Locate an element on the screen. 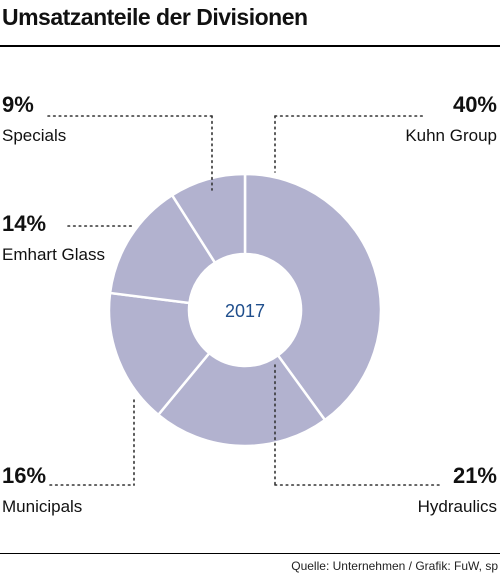  slice-label-specials: Specials is located at coordinates (34, 135).